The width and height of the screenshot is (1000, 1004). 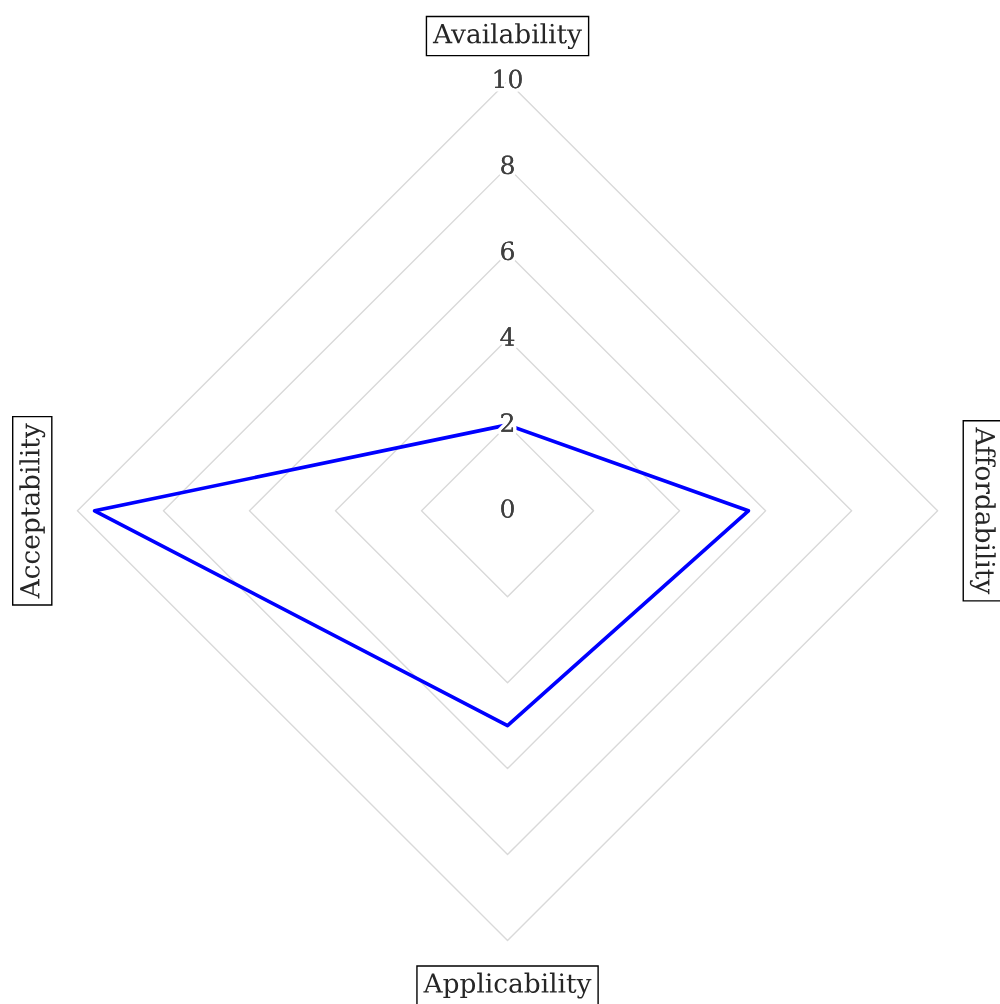 What do you see at coordinates (507, 36) in the screenshot?
I see `spoke-label: Availability` at bounding box center [507, 36].